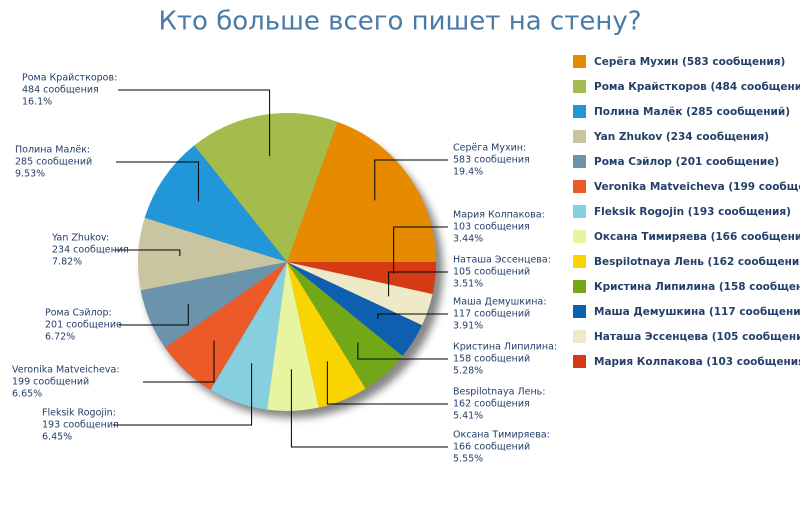 The width and height of the screenshot is (800, 520). Describe the element at coordinates (697, 337) in the screenshot. I see `legend-label: Наташа Эссенцева (105 сообщений)` at that location.